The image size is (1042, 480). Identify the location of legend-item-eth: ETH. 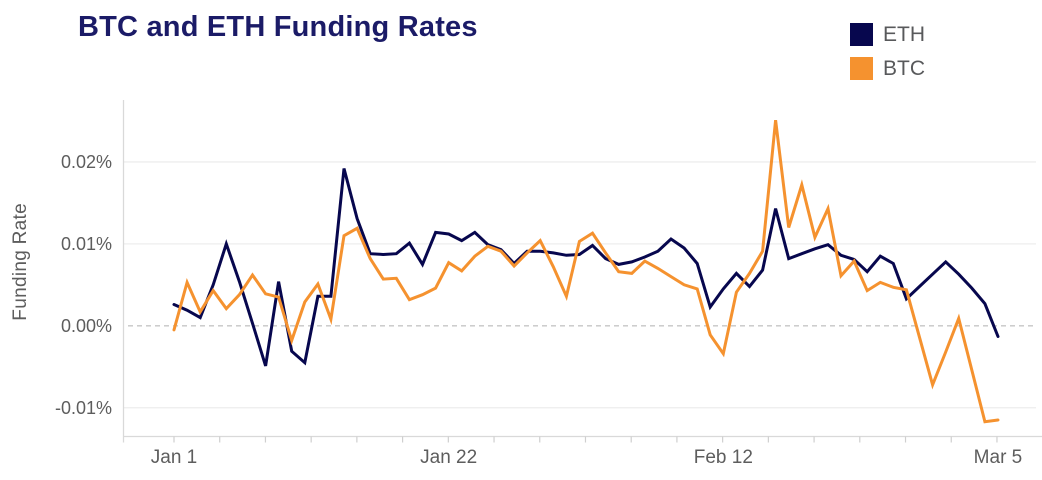
(887, 34).